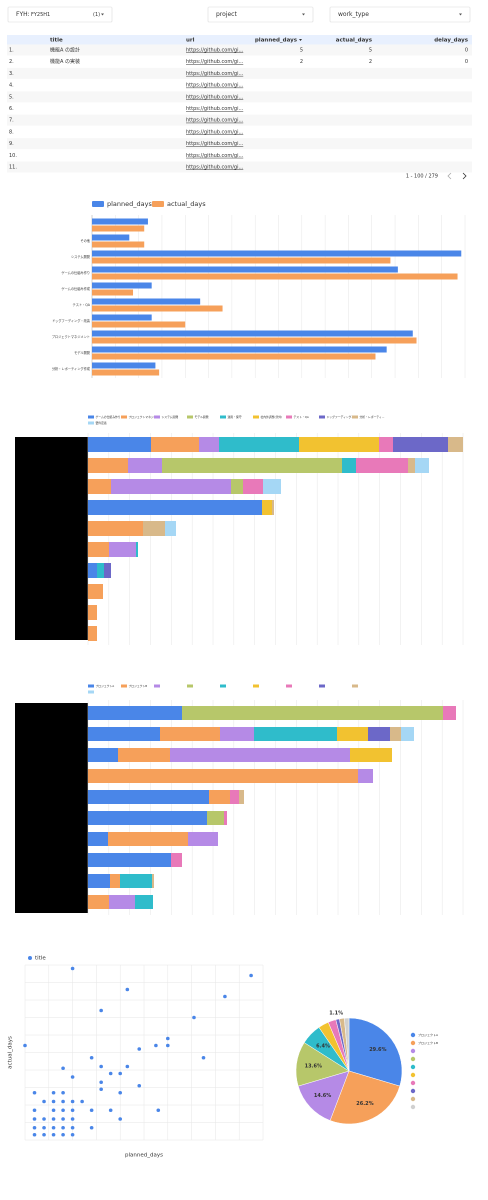 The image size is (488, 1200). I want to click on prev-page, so click(449, 176).